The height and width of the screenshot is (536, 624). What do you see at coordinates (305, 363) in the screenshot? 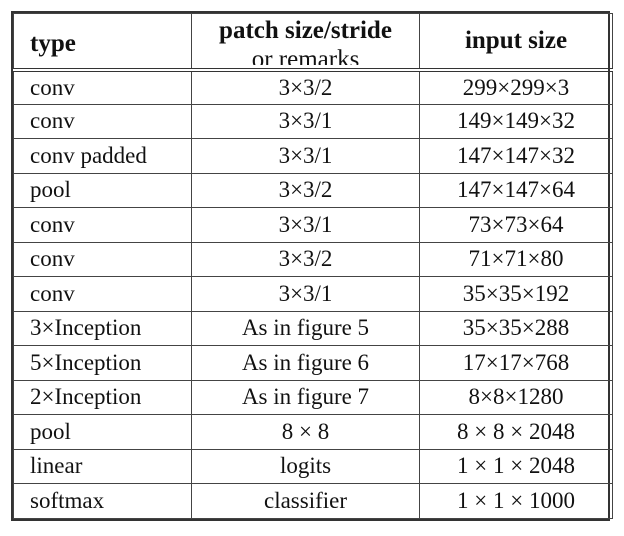
I see `cell-patch: As in figure 6` at bounding box center [305, 363].